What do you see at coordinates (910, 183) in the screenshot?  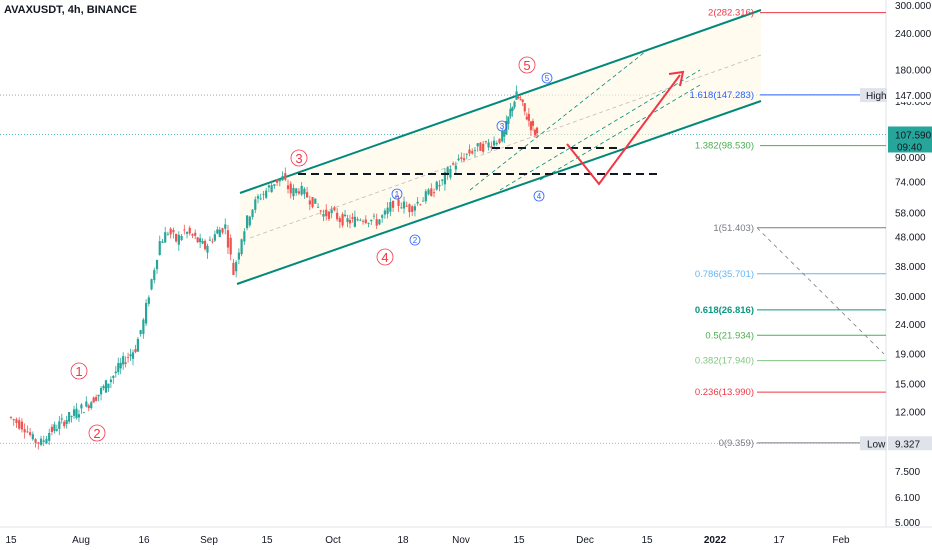 I see `price-tick-label: 74.000` at bounding box center [910, 183].